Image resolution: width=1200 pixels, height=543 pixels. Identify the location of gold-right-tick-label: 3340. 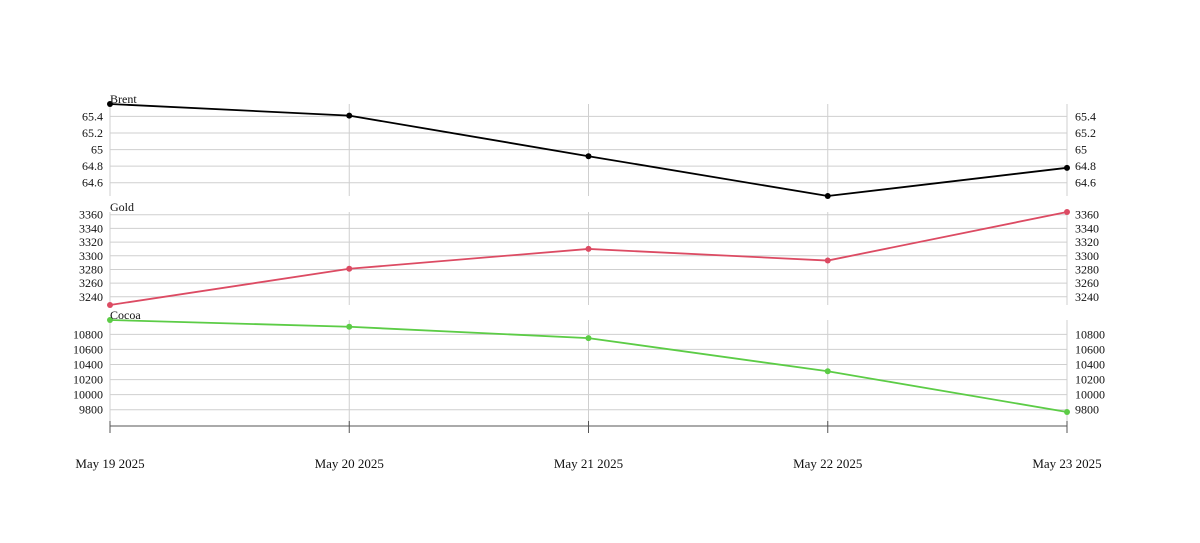
(1087, 228).